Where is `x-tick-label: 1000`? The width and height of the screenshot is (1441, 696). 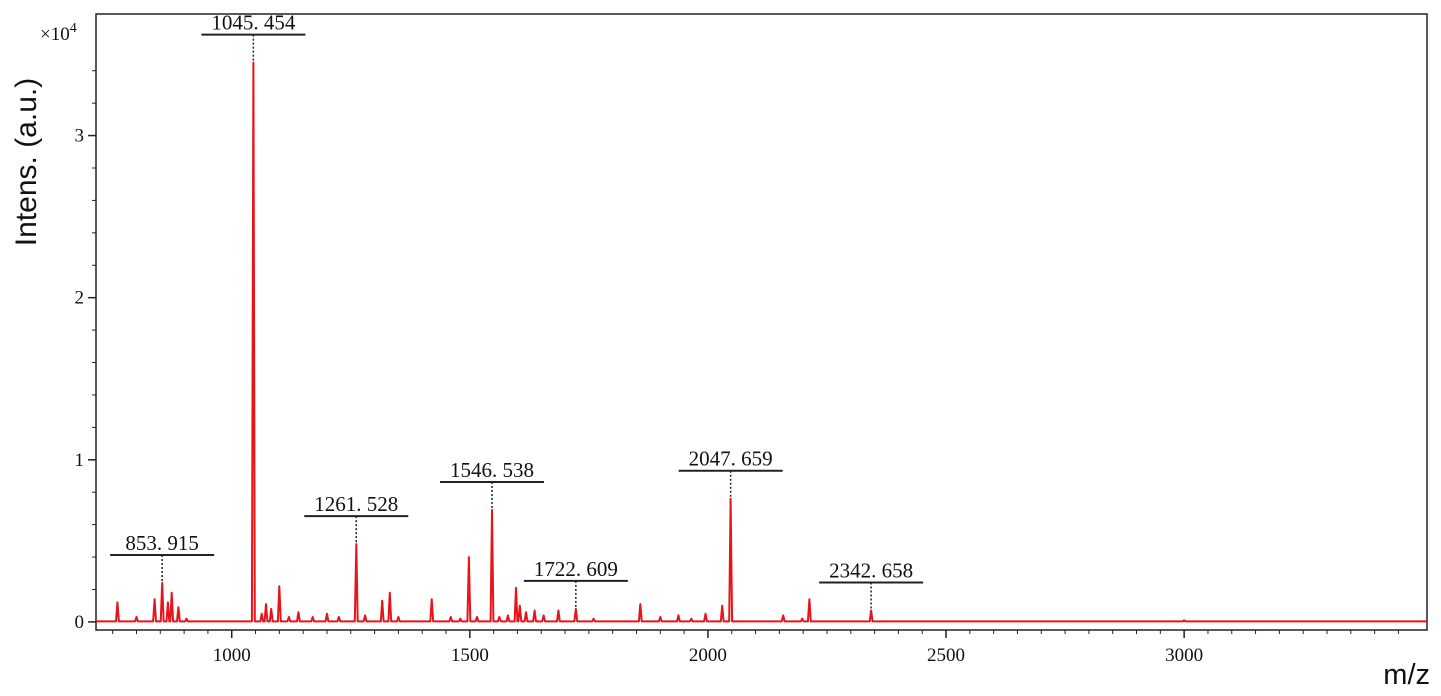 x-tick-label: 1000 is located at coordinates (232, 655).